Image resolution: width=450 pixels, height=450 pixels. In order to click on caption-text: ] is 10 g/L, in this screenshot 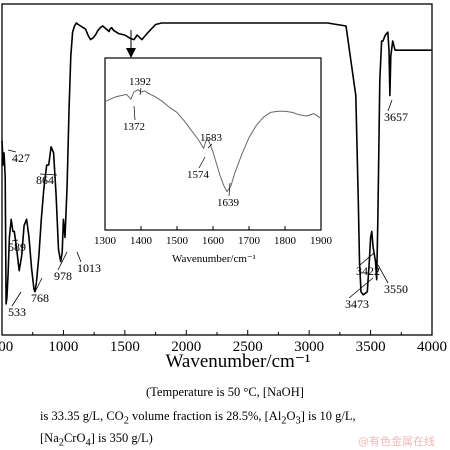, I will do `click(328, 416)`.